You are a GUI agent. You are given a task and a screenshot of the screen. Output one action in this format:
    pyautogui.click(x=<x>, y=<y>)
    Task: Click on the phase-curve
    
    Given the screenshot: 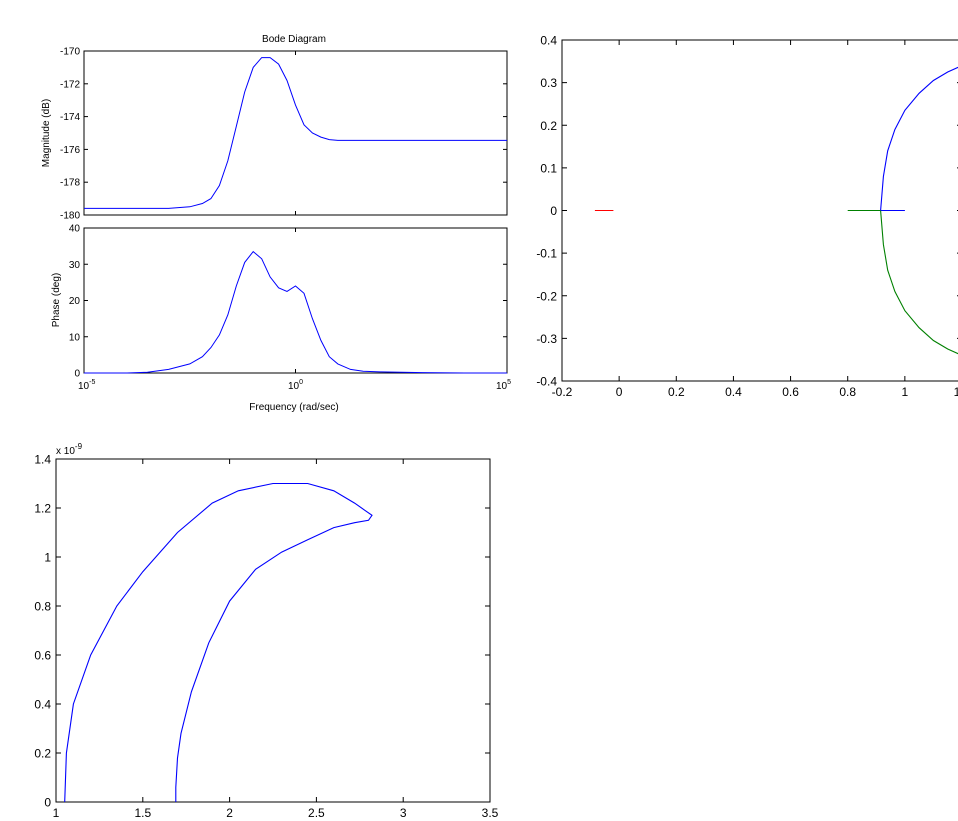 What is the action you would take?
    pyautogui.click(x=295, y=312)
    